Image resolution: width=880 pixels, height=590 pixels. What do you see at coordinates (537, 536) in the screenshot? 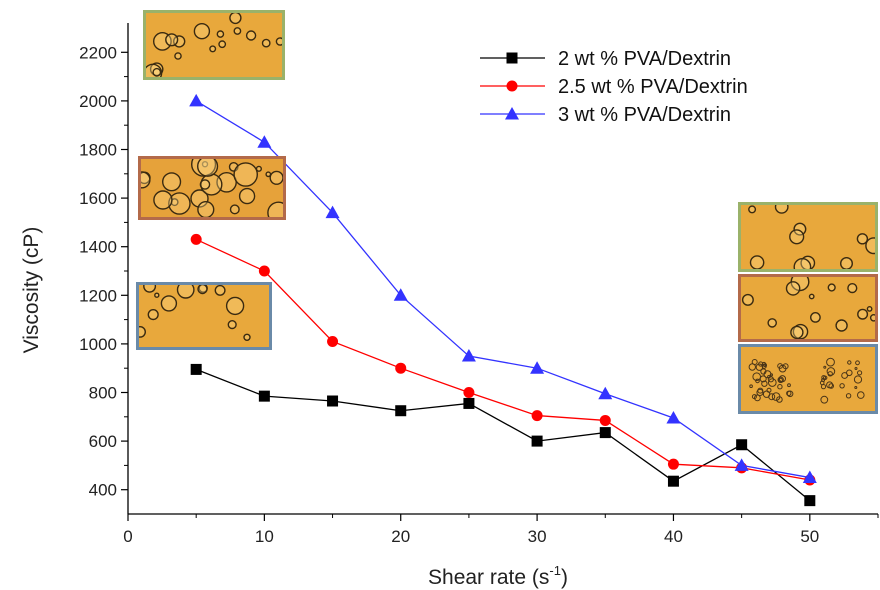
I see `x-tick-label: 30` at bounding box center [537, 536].